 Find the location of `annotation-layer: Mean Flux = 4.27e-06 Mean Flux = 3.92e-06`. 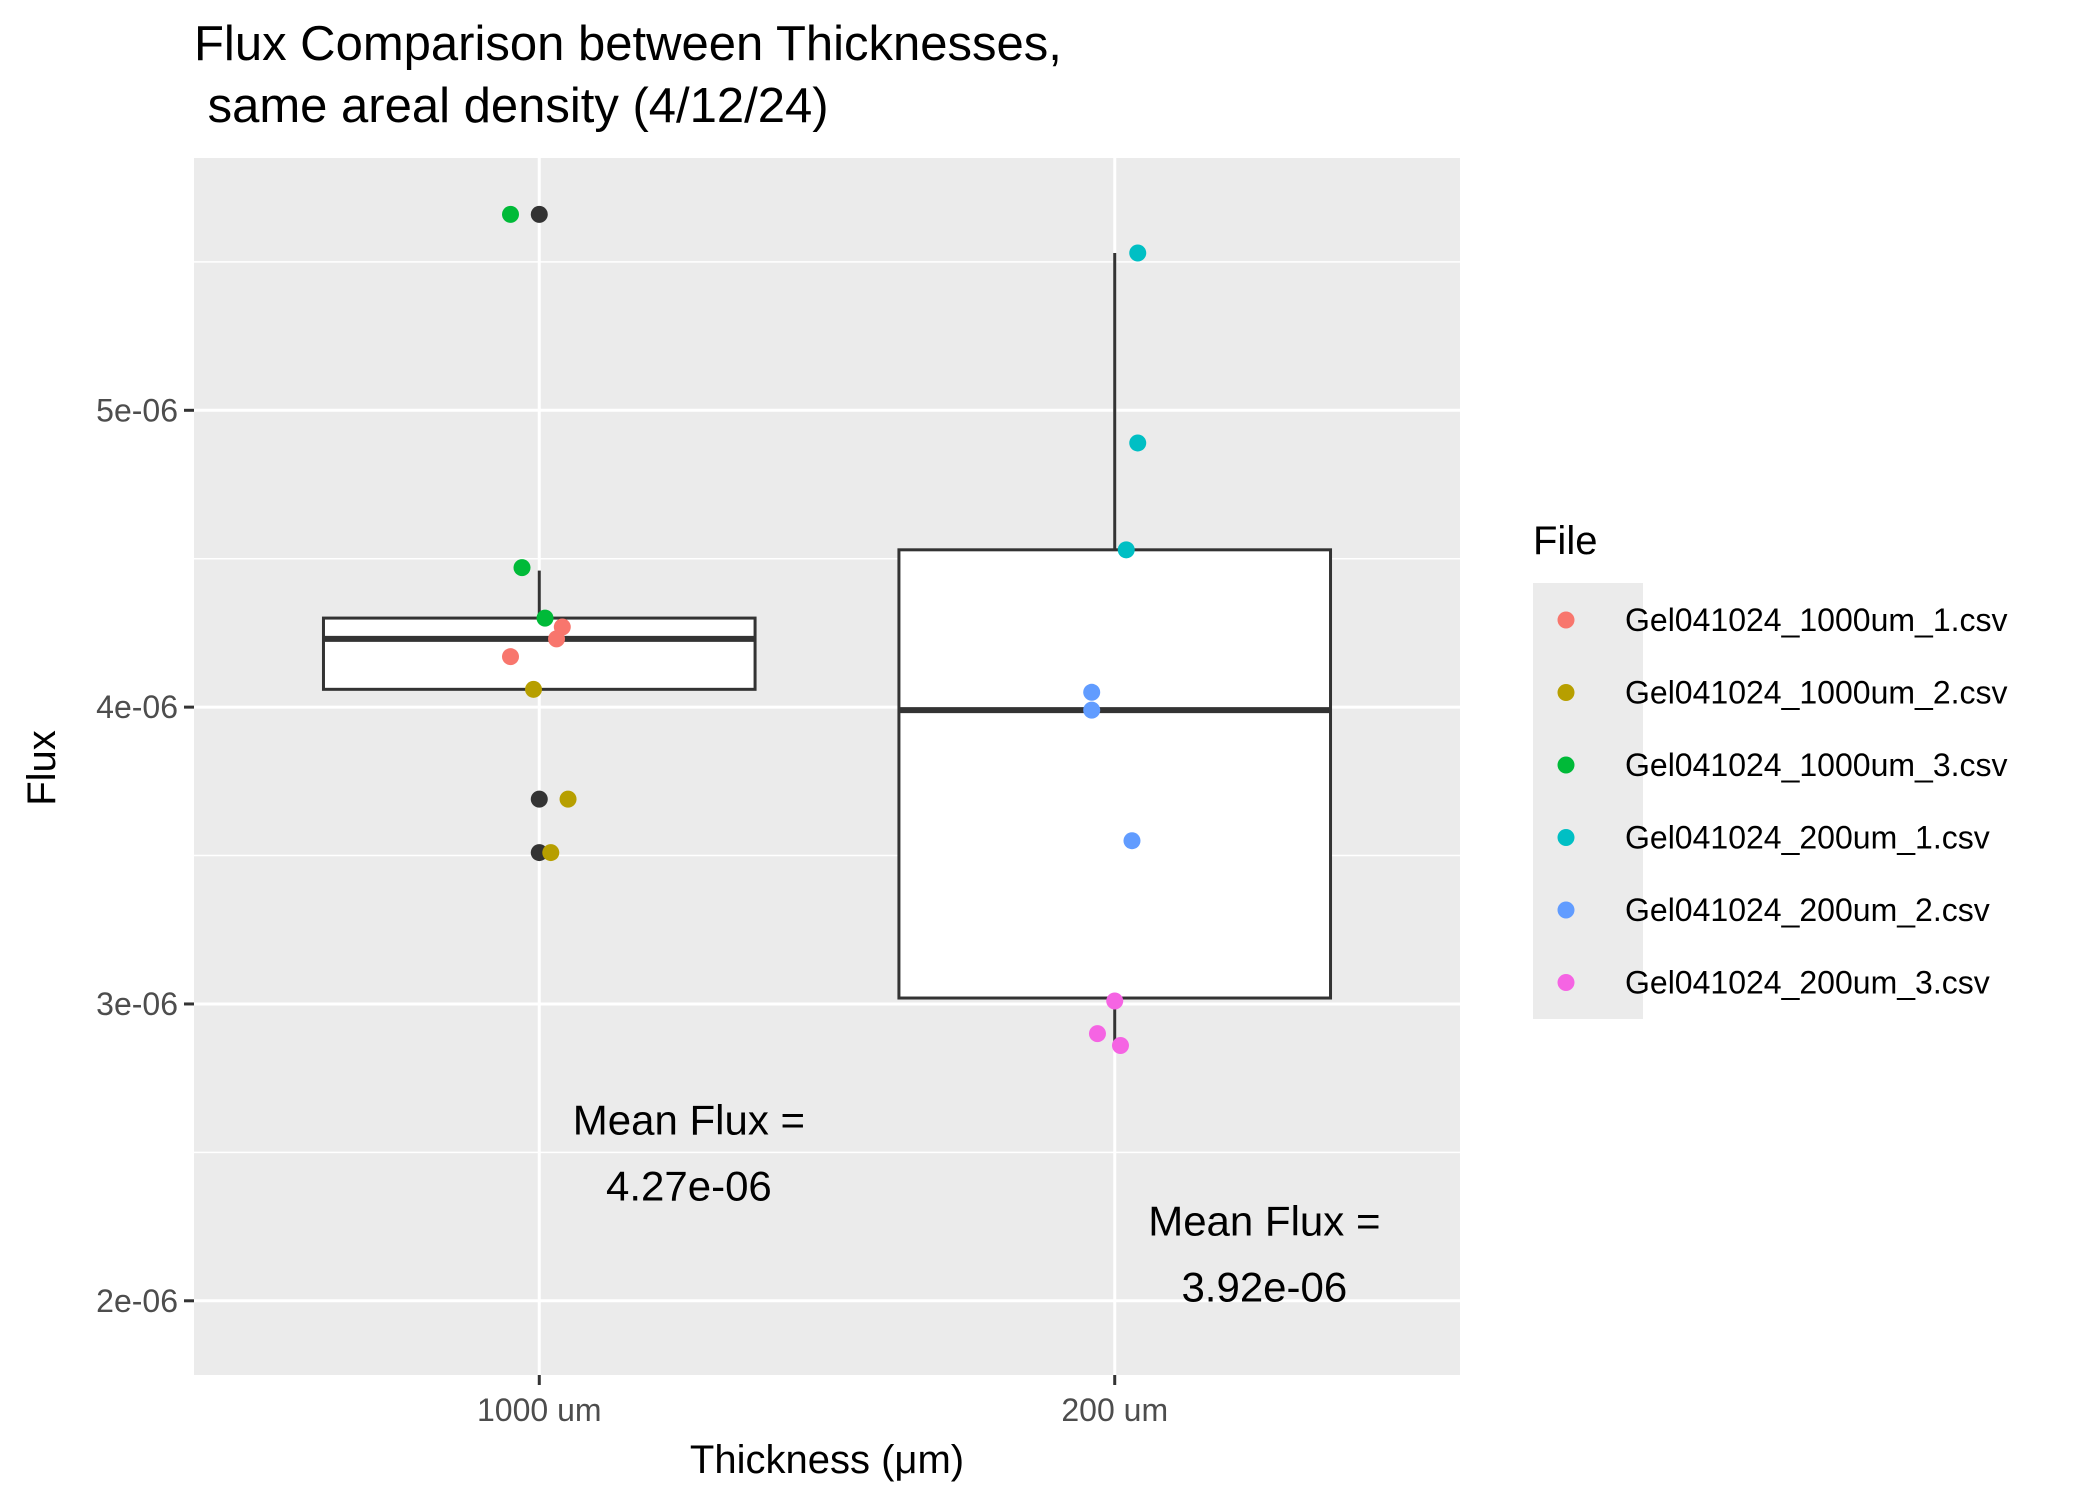

annotation-layer: Mean Flux = 4.27e-06 Mean Flux = 3.92e-06 is located at coordinates (977, 1203).